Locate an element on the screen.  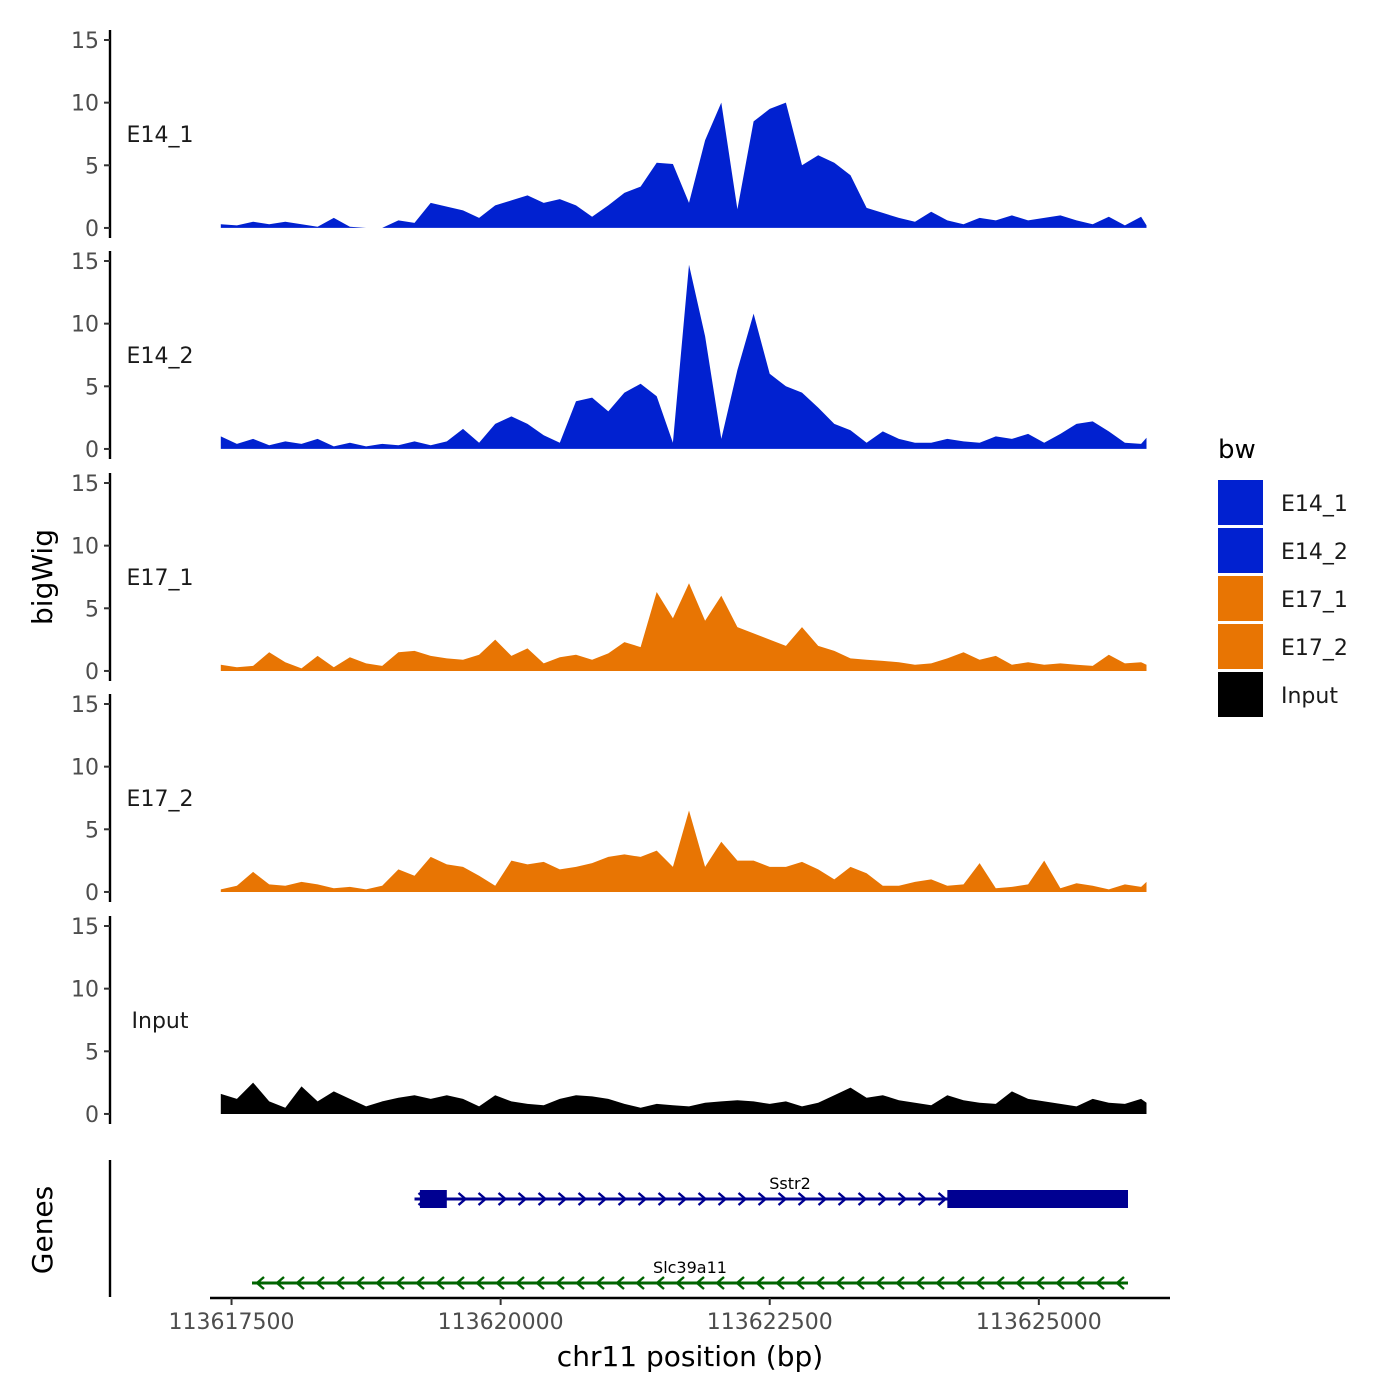
gene-exon is located at coordinates (433, 1199).